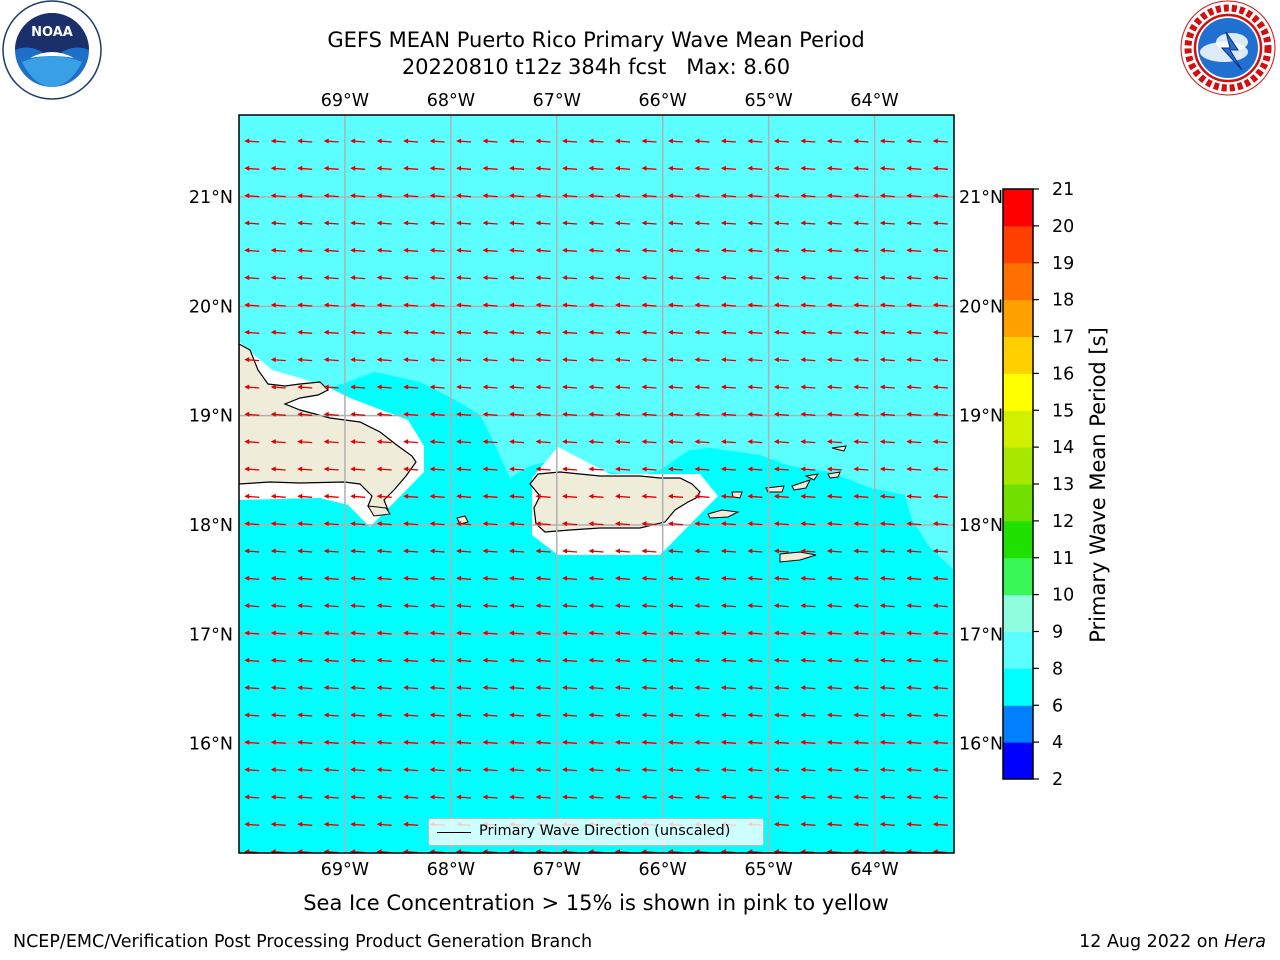  Describe the element at coordinates (1098, 485) in the screenshot. I see `colorbar-label: Primary Wave Mean Period [s]` at that location.